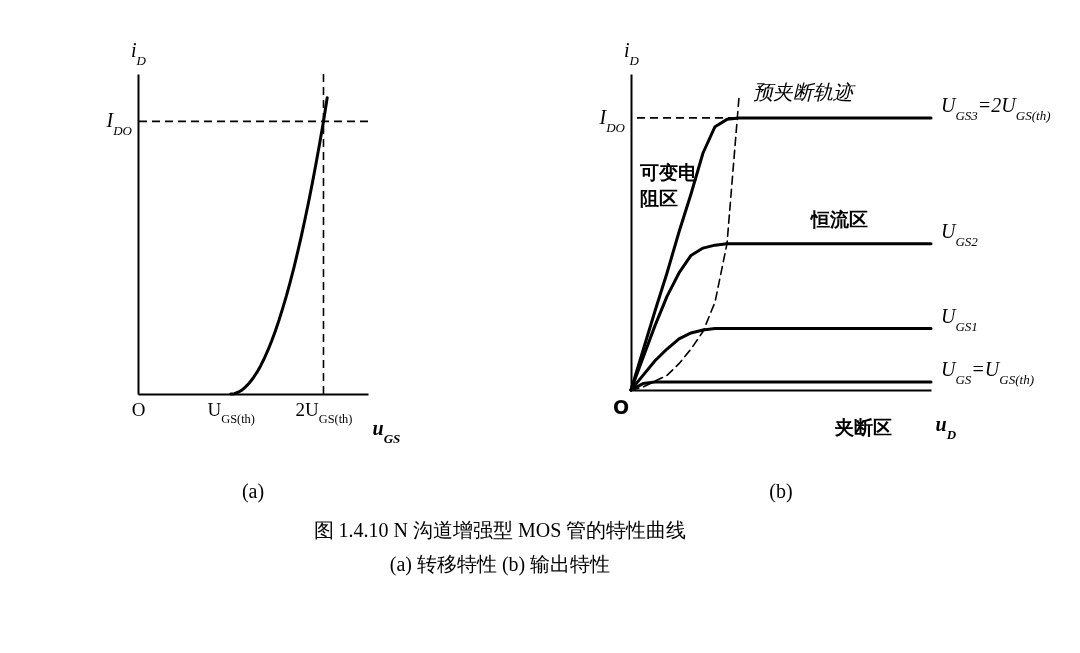 The image size is (1080, 653). What do you see at coordinates (804, 92) in the screenshot?
I see `series-label: 预夹断轨迹` at bounding box center [804, 92].